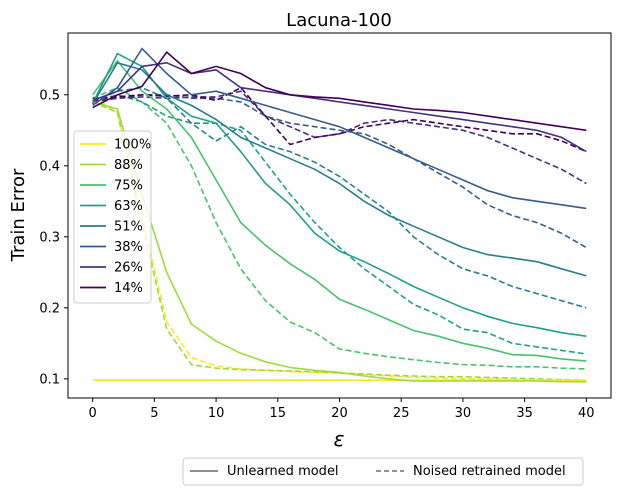  I want to click on x-tick-label: 5, so click(154, 413).